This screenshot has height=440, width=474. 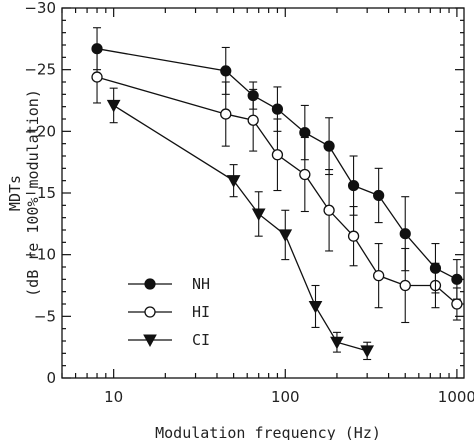 I want to click on y-tick-label: −20, so click(x=40, y=131).